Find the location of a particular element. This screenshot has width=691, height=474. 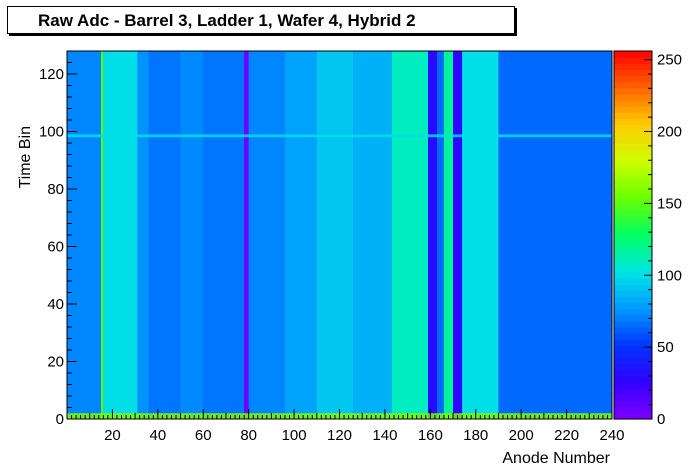

x-tick-label: 120 is located at coordinates (339, 435).